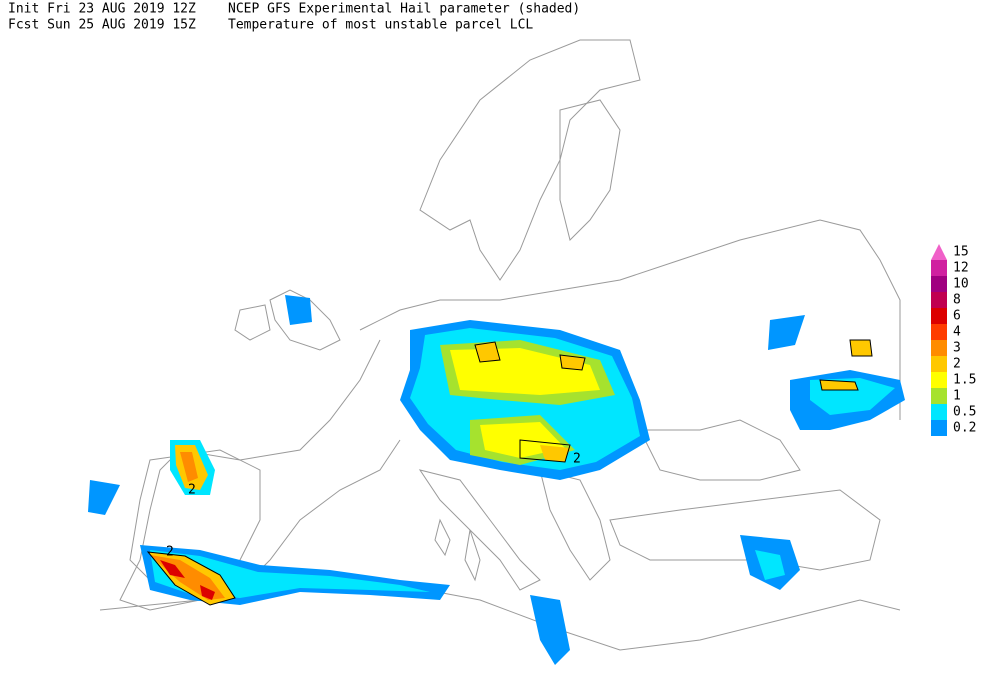 The width and height of the screenshot is (1000, 680). What do you see at coordinates (380, 25) in the screenshot?
I see `subtitle: Temperature of most unstable parcel LCL` at bounding box center [380, 25].